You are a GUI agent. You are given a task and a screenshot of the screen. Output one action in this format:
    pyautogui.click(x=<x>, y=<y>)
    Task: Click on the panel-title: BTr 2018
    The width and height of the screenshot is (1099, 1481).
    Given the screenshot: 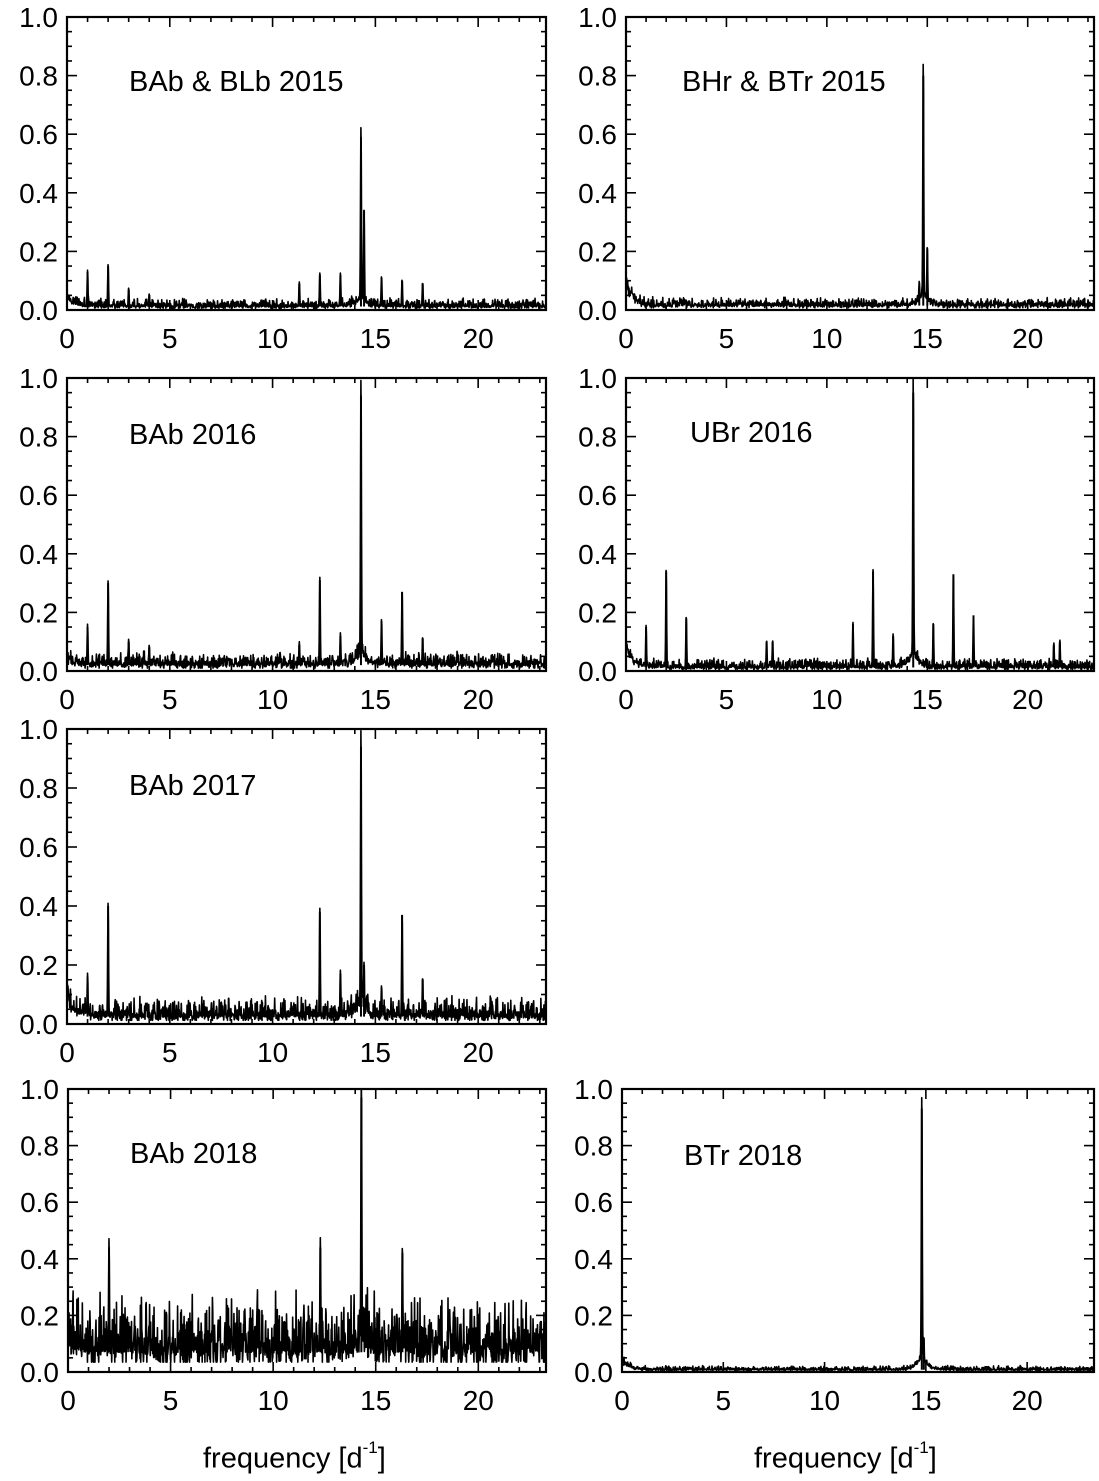 What is the action you would take?
    pyautogui.click(x=743, y=1156)
    